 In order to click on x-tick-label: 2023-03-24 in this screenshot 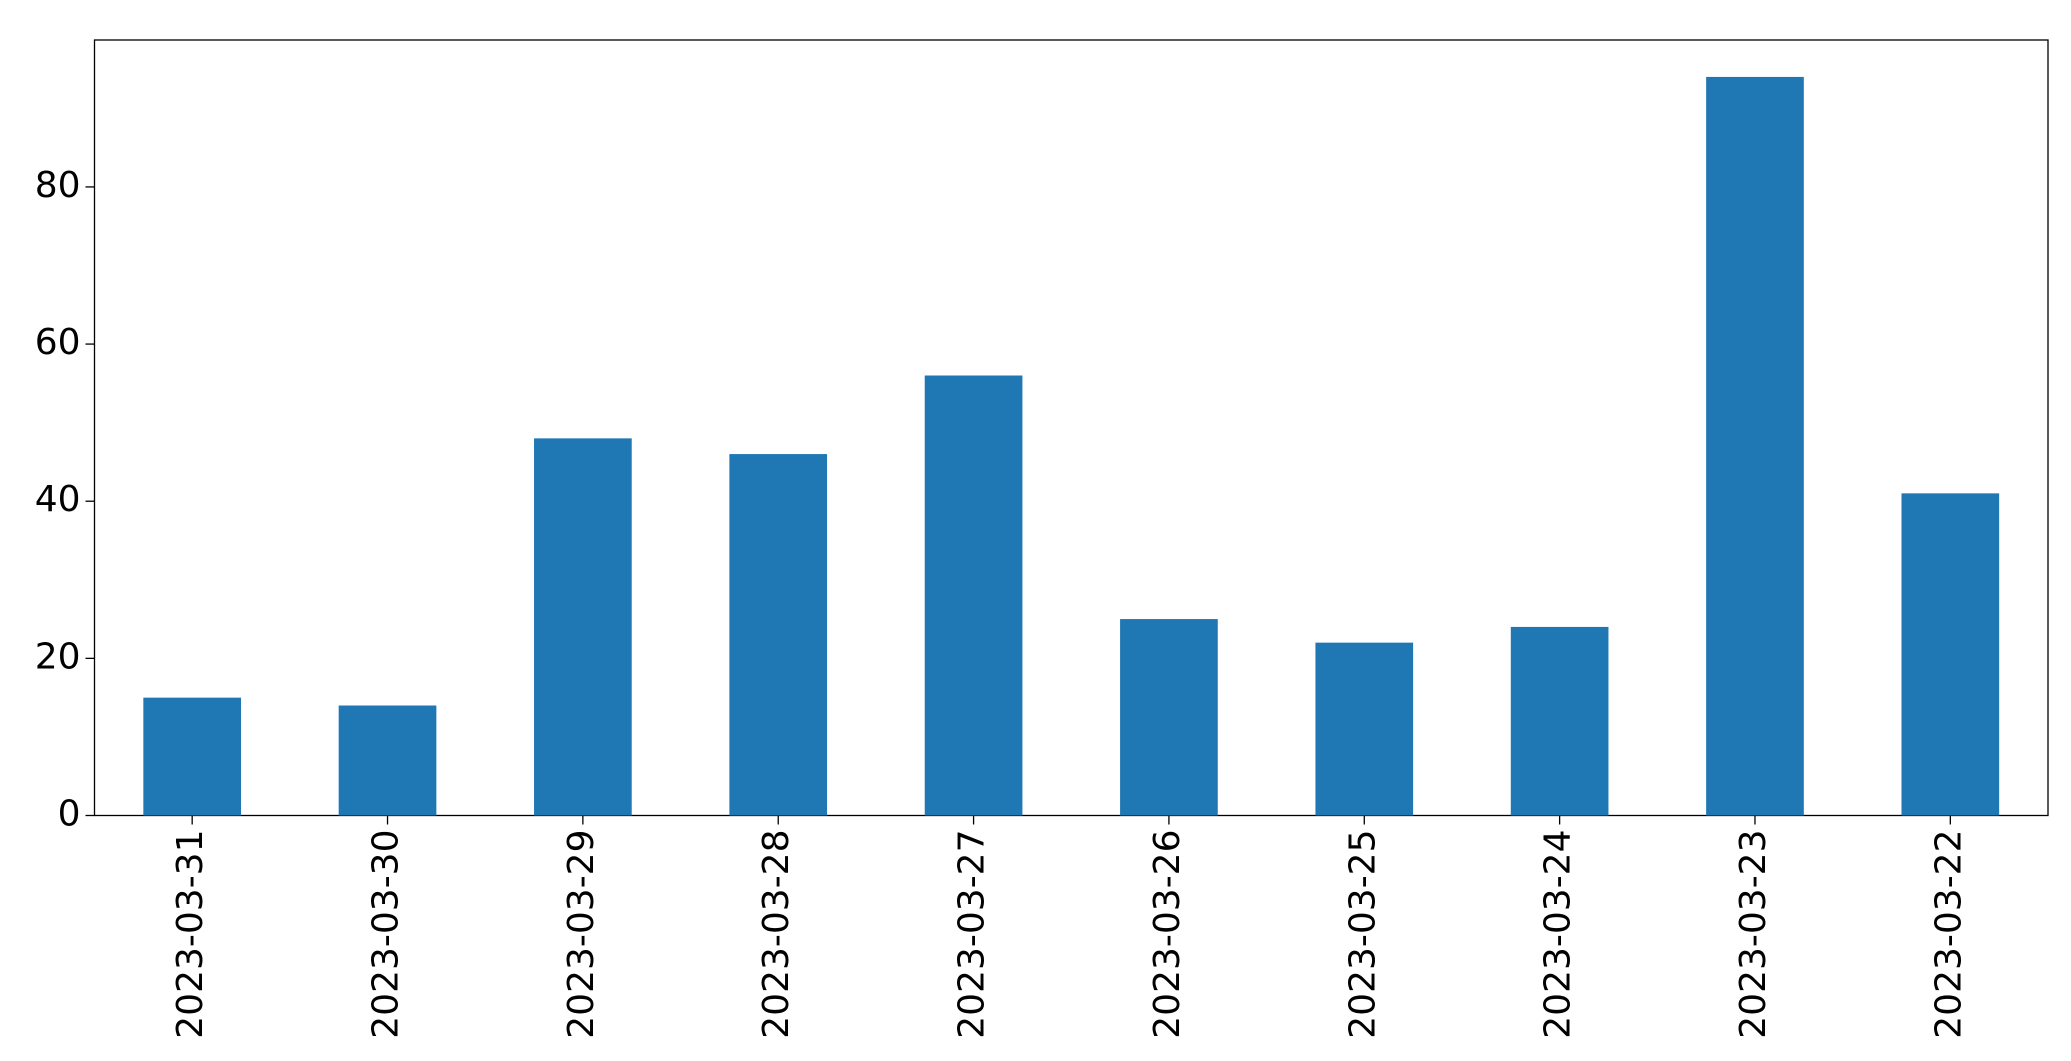, I will do `click(1558, 934)`.